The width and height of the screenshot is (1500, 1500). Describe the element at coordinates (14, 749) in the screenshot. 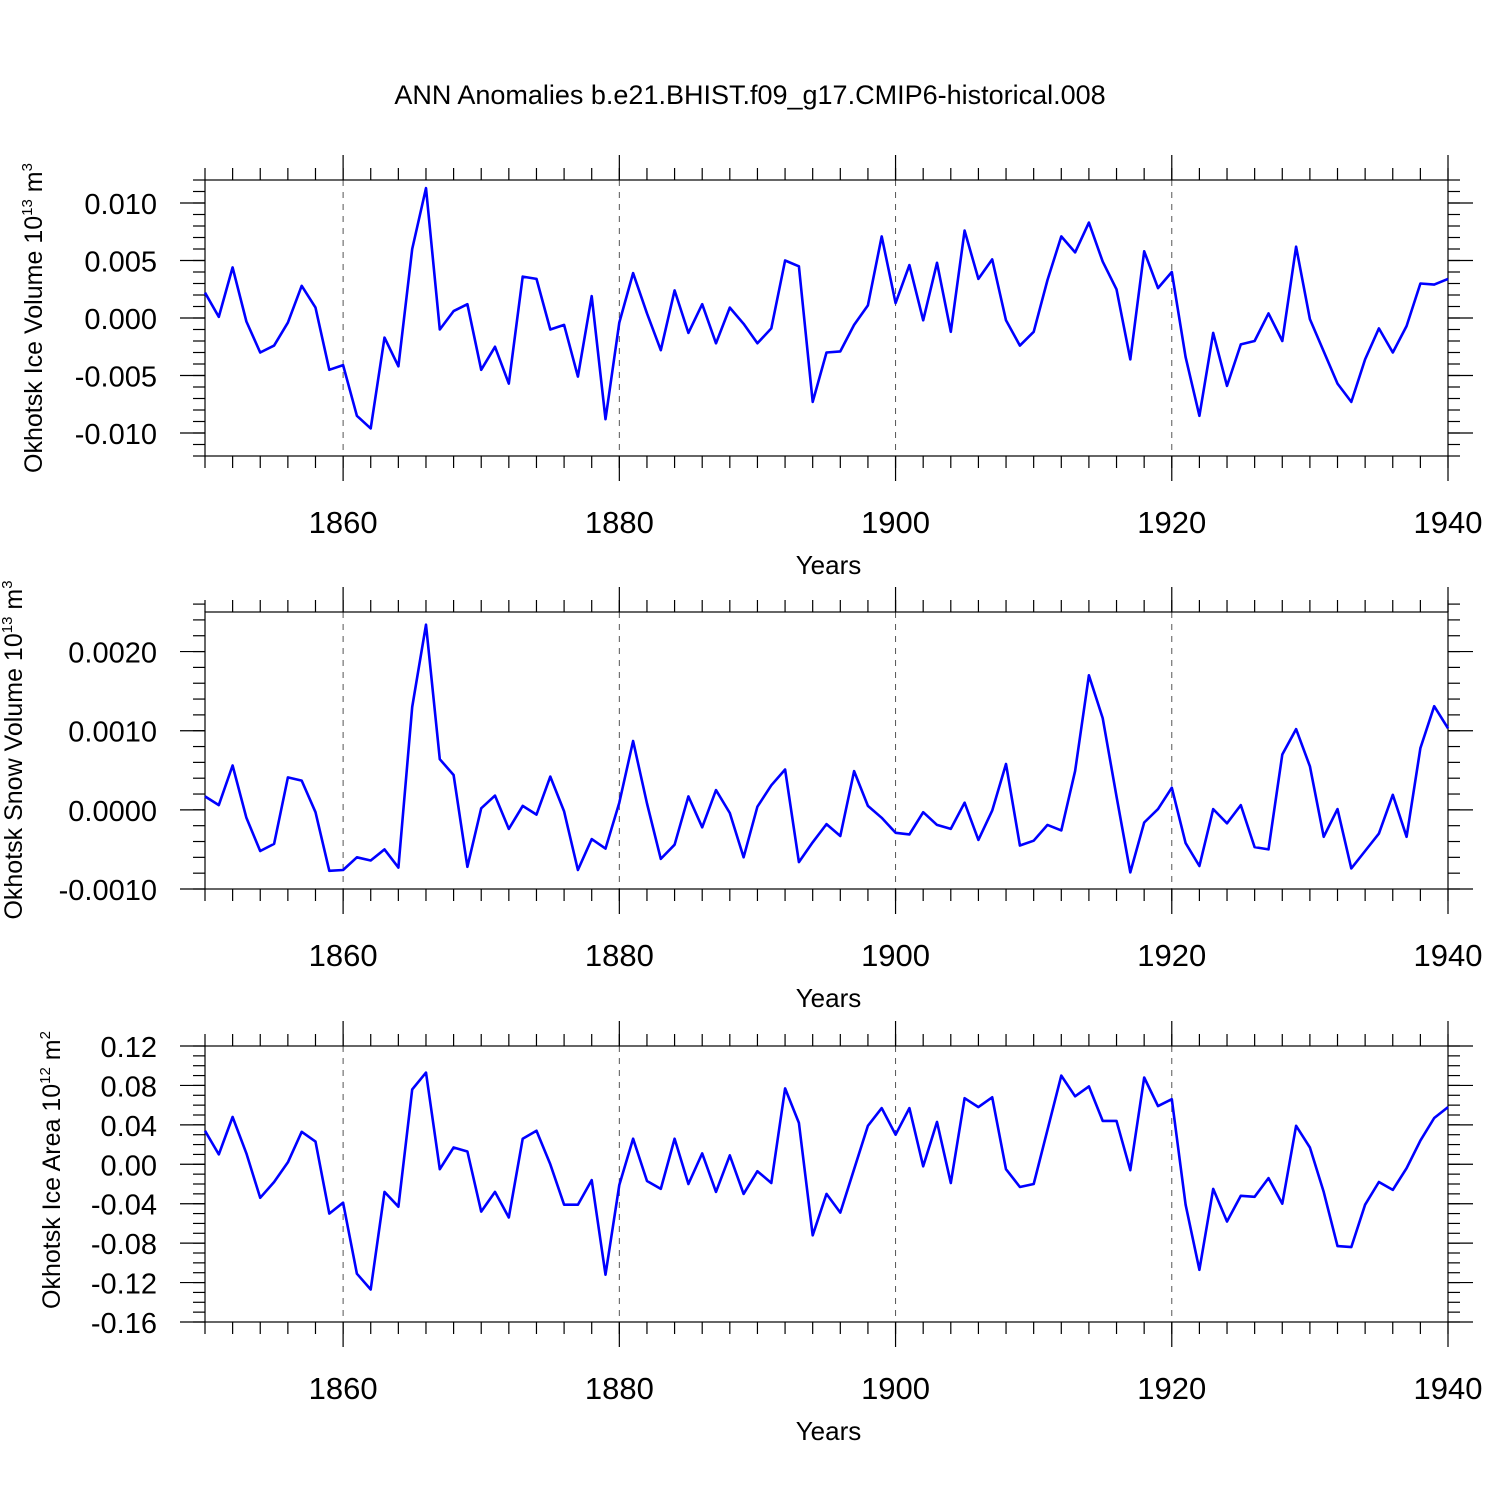

I see `y-axis-label: Okhotsk Snow Volume 1013 m3` at that location.